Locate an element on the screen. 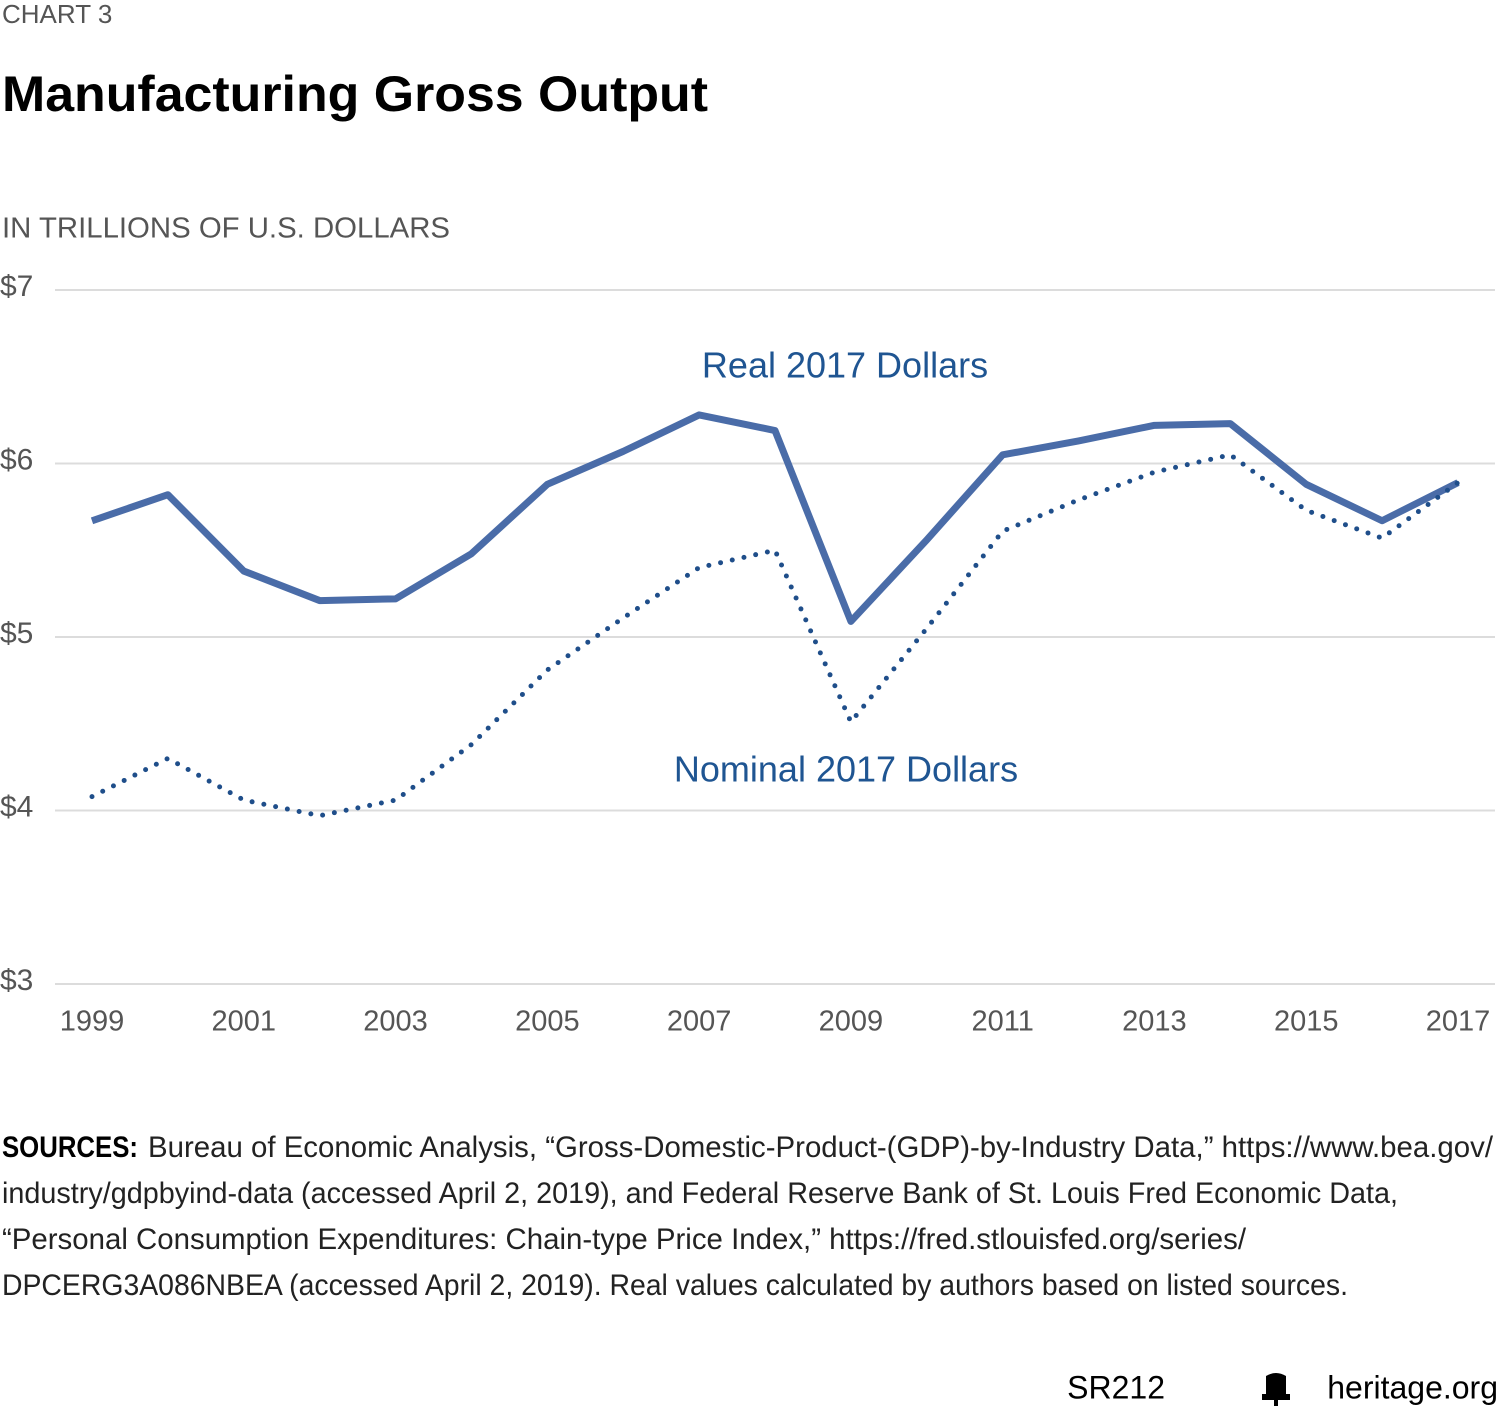 The height and width of the screenshot is (1413, 1502). series-annotation: Nominal 2017 Dollars is located at coordinates (846, 769).